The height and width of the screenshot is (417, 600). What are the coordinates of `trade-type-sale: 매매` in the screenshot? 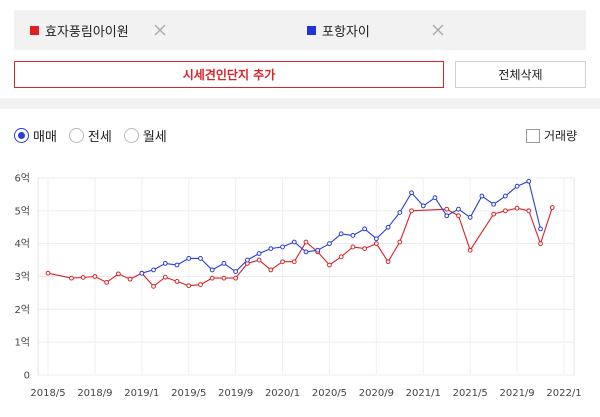 It's located at (35, 135).